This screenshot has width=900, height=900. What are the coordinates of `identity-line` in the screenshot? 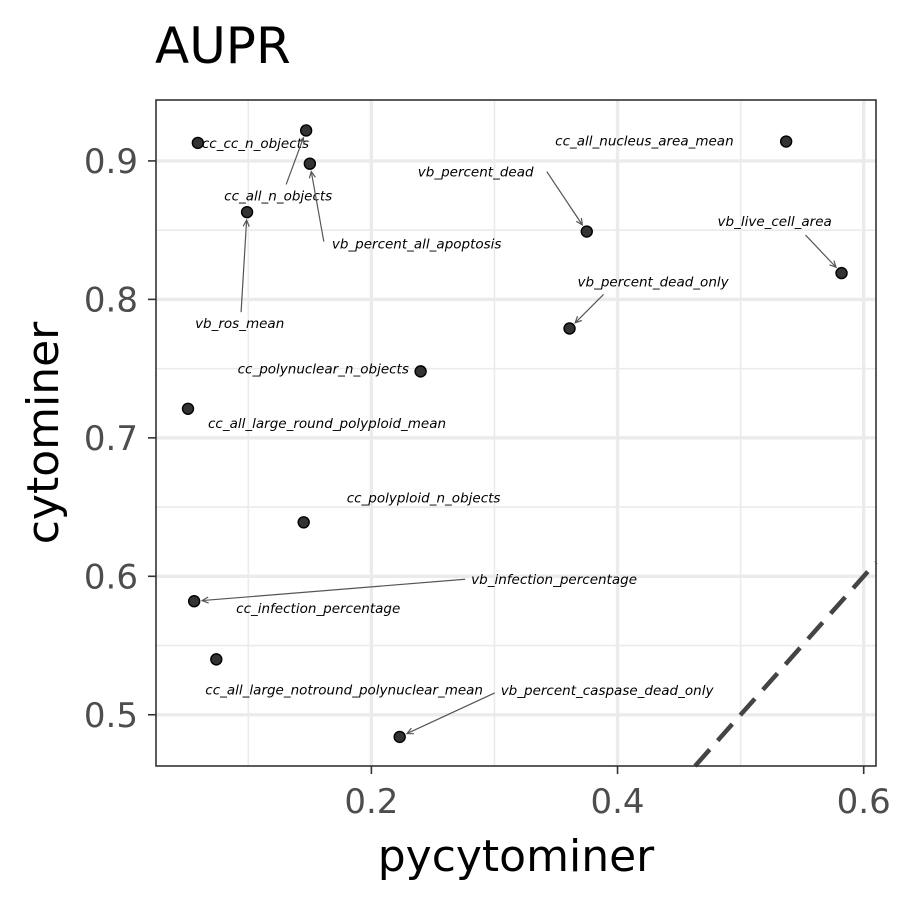 It's located at (785, 664).